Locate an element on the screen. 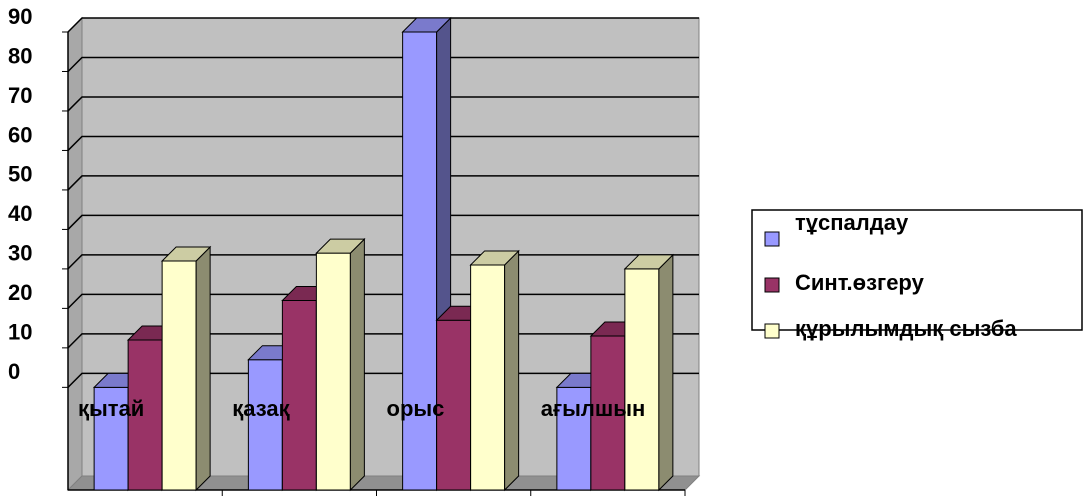 The height and width of the screenshot is (502, 1089). y-tick-label: 30 is located at coordinates (20, 253).